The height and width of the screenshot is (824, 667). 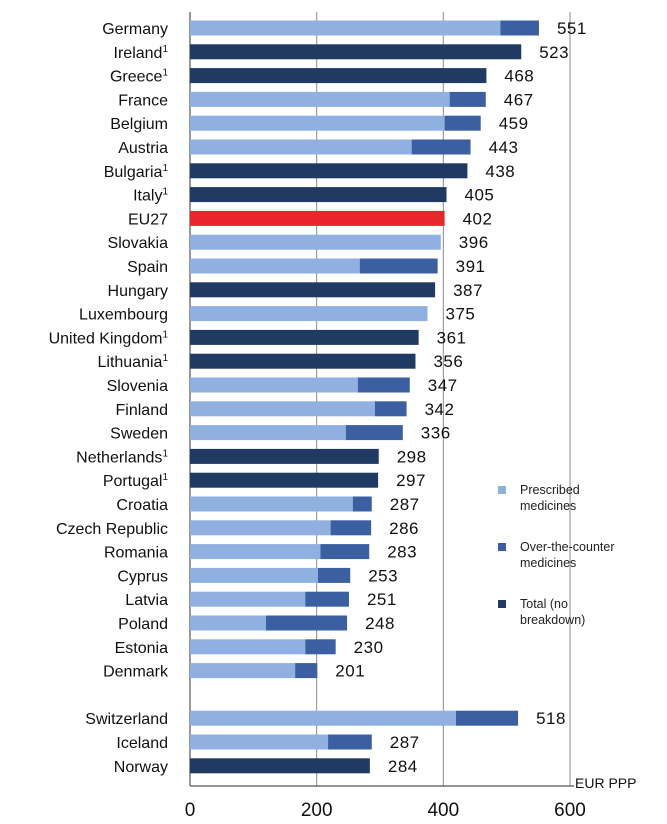 What do you see at coordinates (142, 576) in the screenshot?
I see `category-label-cyprus: Cyprus` at bounding box center [142, 576].